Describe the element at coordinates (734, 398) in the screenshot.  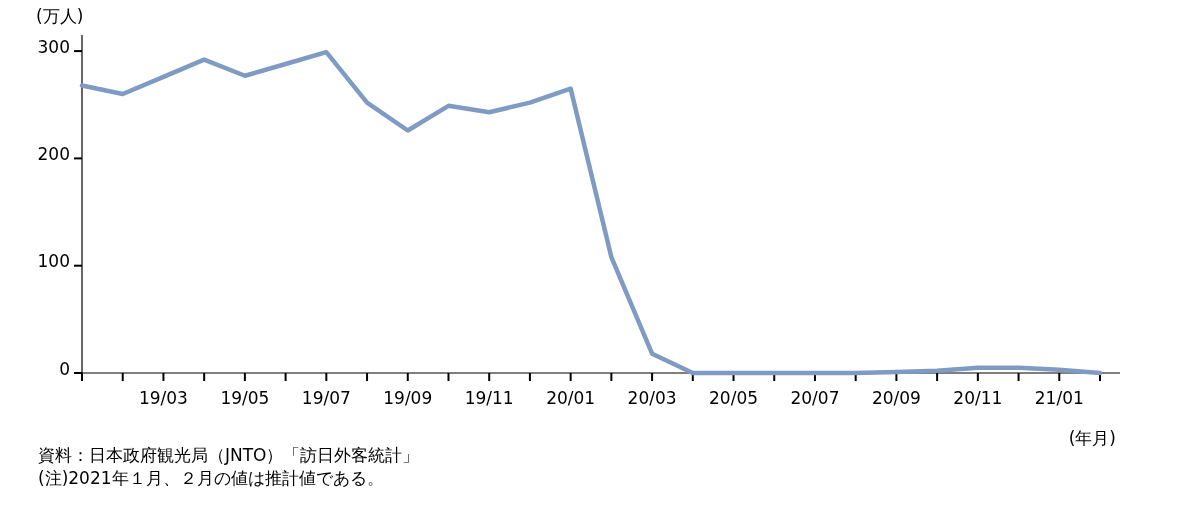
I see `x-tick-label: 20/05` at that location.